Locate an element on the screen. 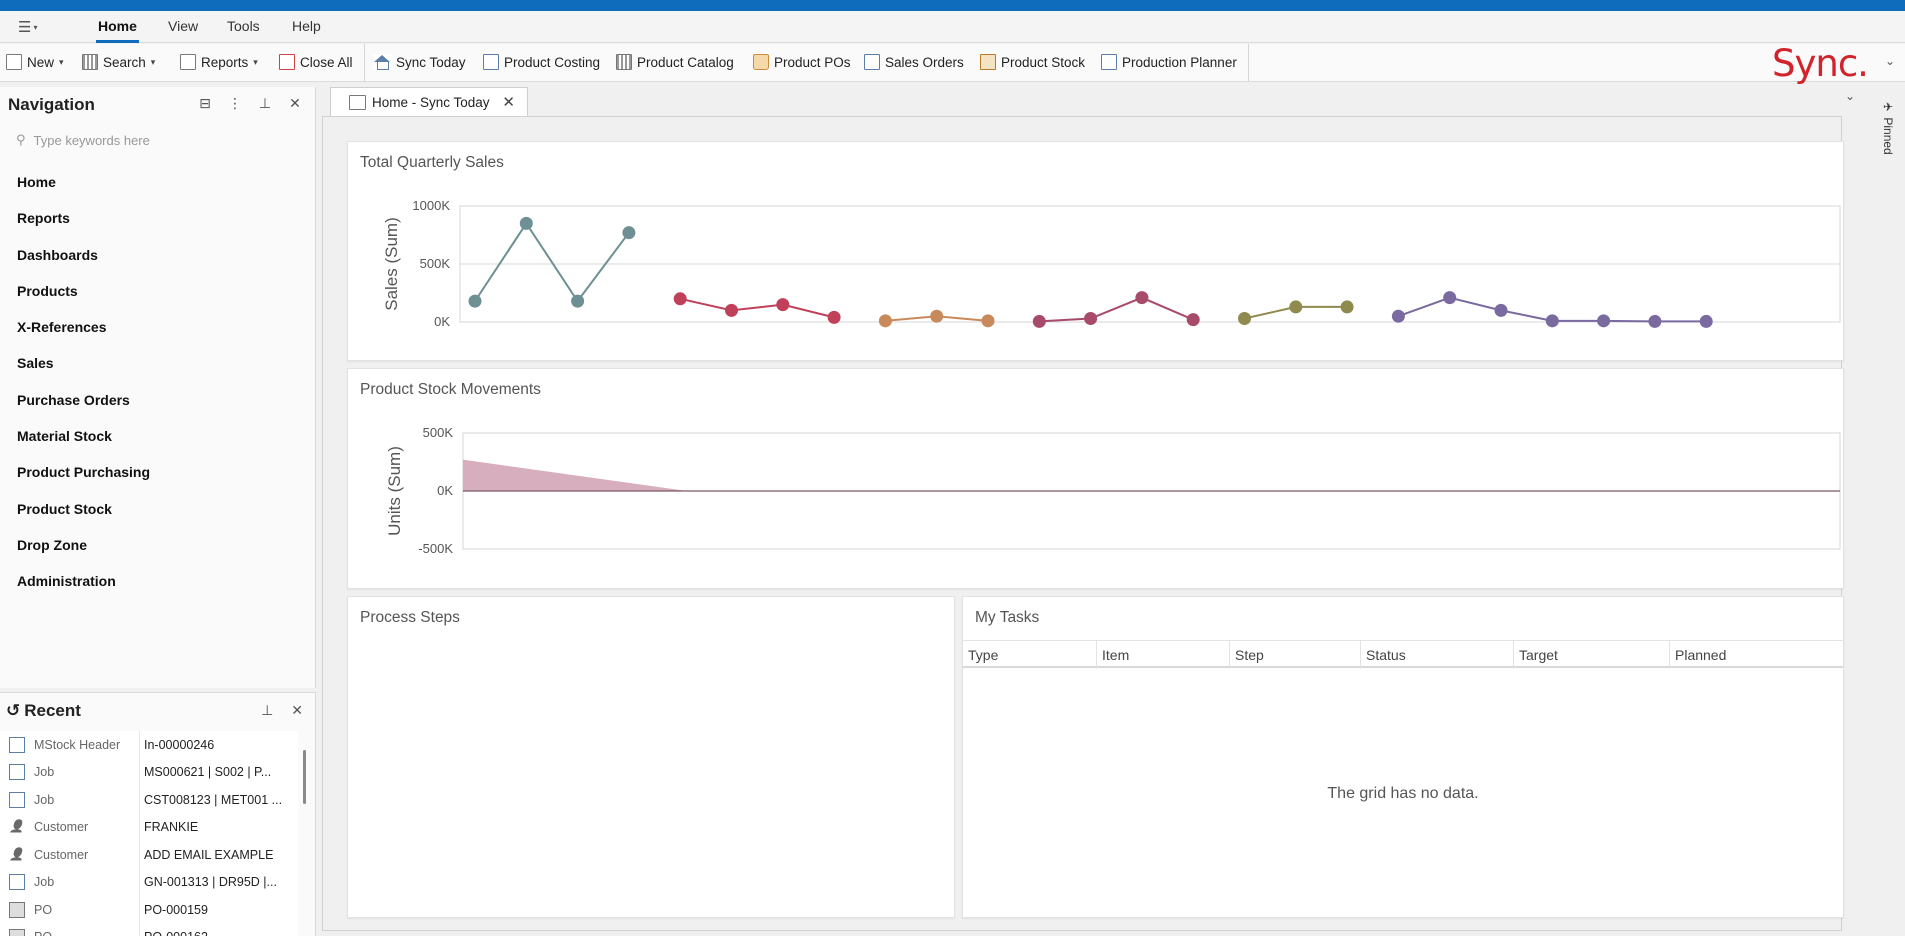 This screenshot has height=936, width=1905. product-stock-button: Product Stock is located at coordinates (1032, 62).